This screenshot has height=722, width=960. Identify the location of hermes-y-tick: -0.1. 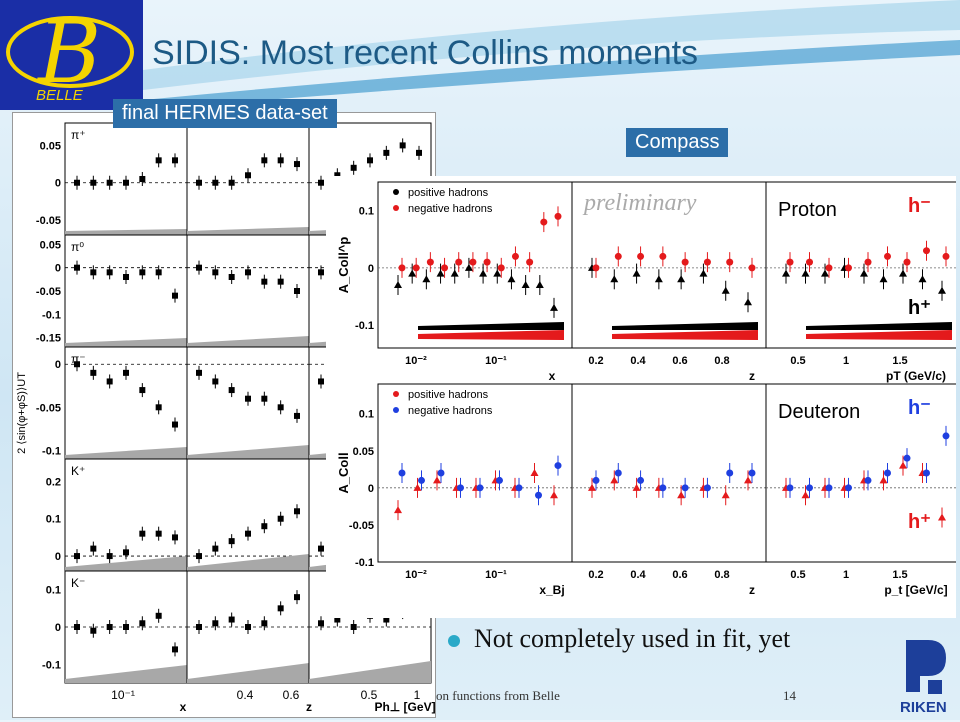
(51, 665).